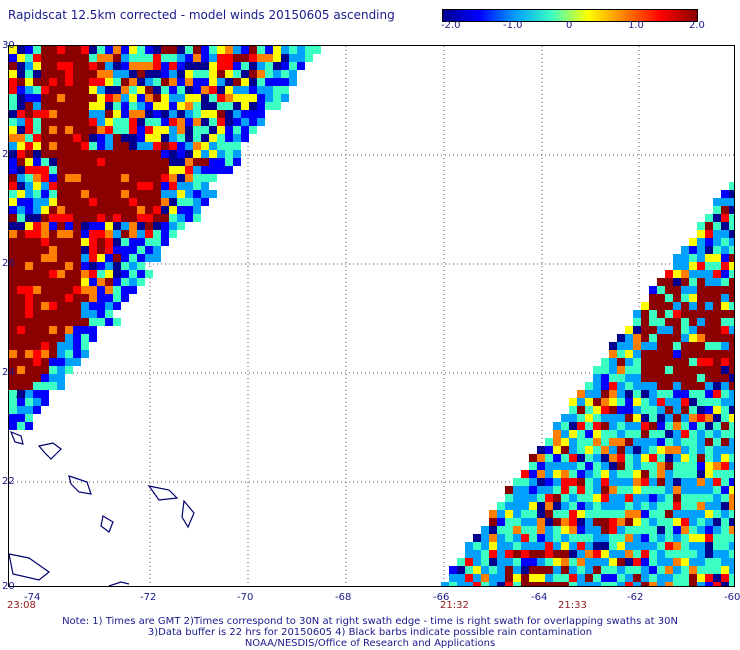 The image size is (740, 650). What do you see at coordinates (732, 597) in the screenshot?
I see `lon-label--60: -60` at bounding box center [732, 597].